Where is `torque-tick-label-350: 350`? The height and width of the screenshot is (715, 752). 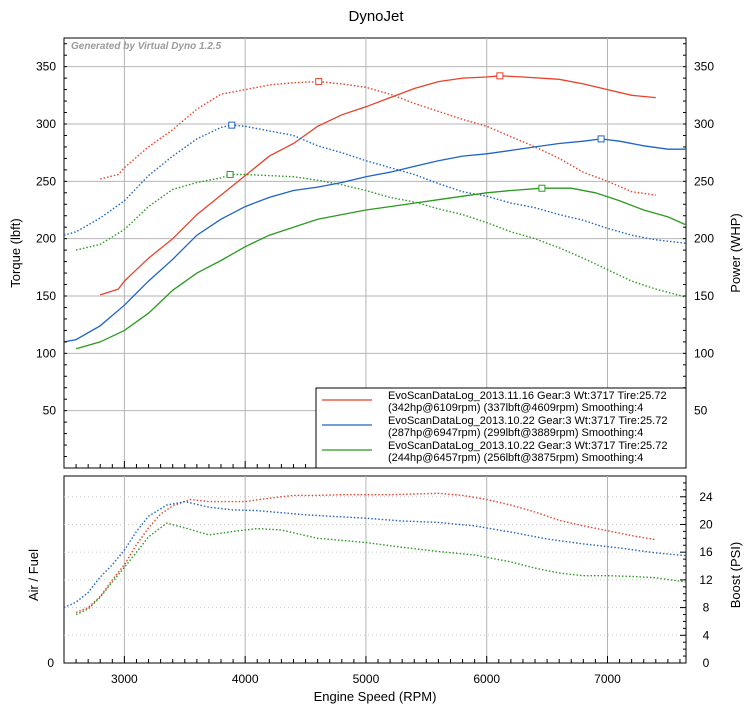 torque-tick-label-350: 350 is located at coordinates (46, 67).